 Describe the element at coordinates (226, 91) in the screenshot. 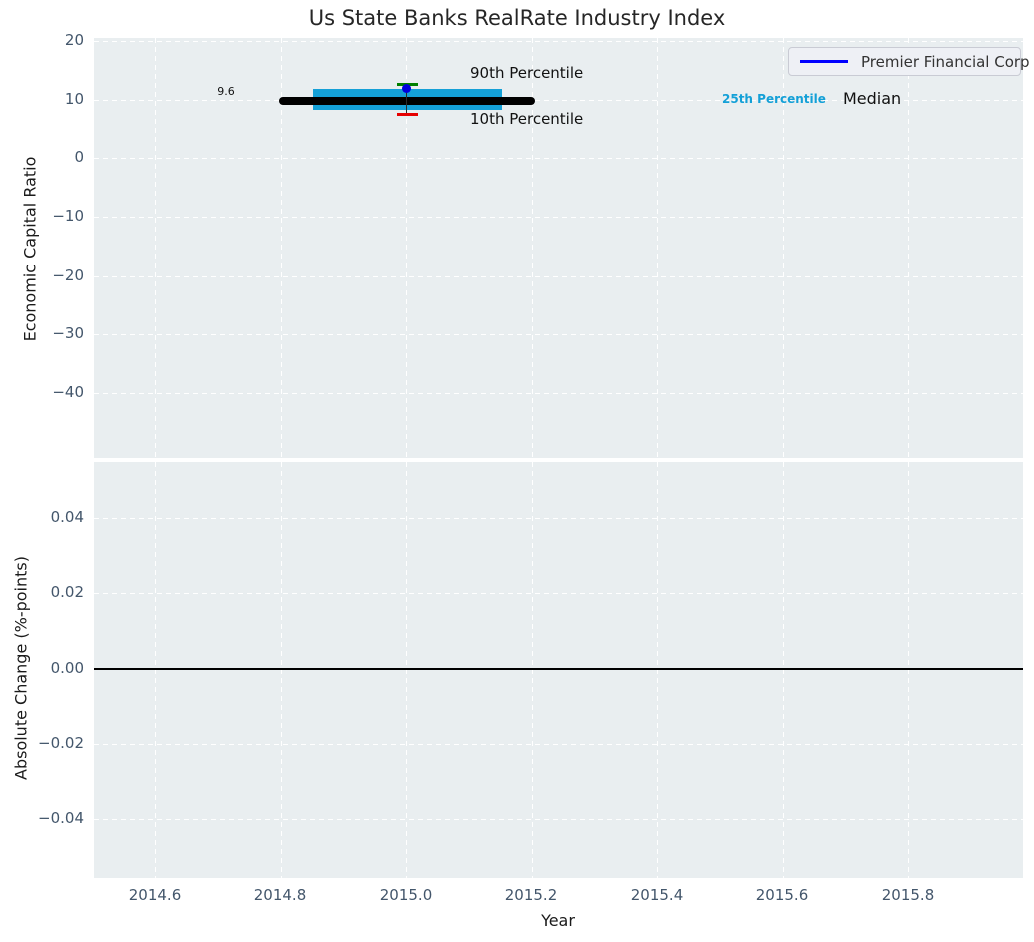

I see `median-value-label: 9.6` at that location.